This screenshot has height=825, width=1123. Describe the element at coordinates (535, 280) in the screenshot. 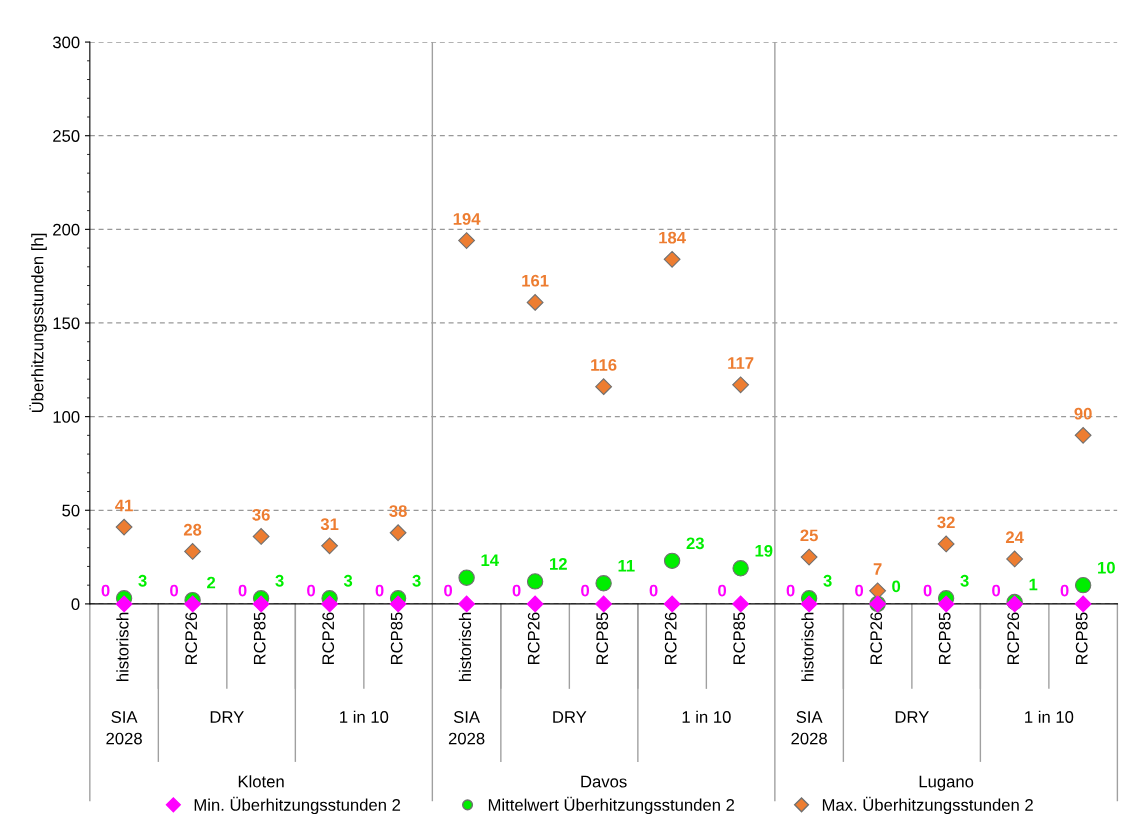

I see `data-label: 161` at that location.